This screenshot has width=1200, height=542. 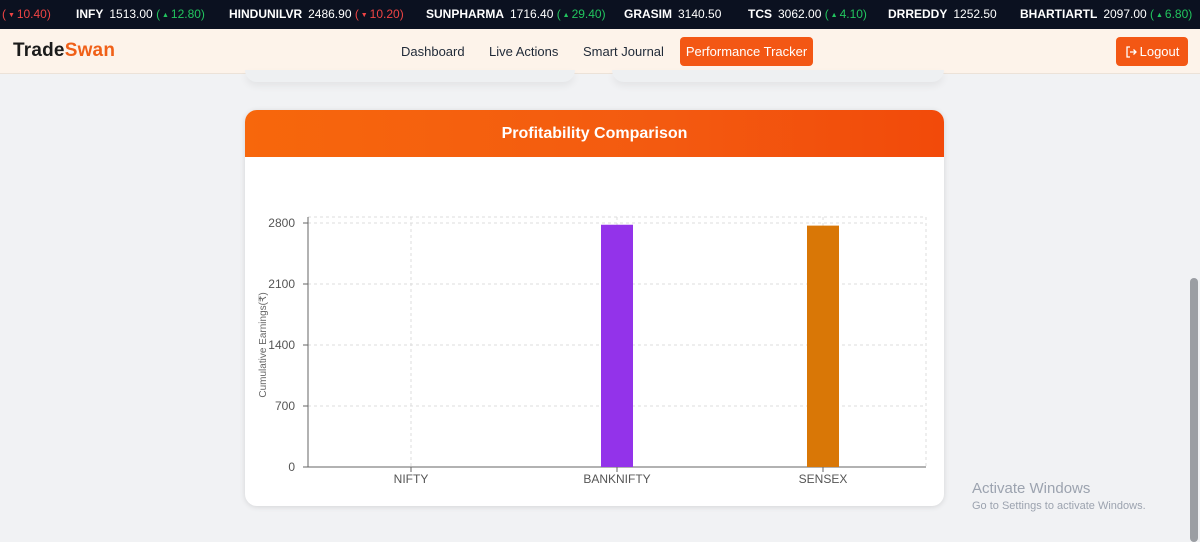 I want to click on ticker-item: TCS 3062.00 ( ▲ 4.10), so click(x=807, y=15).